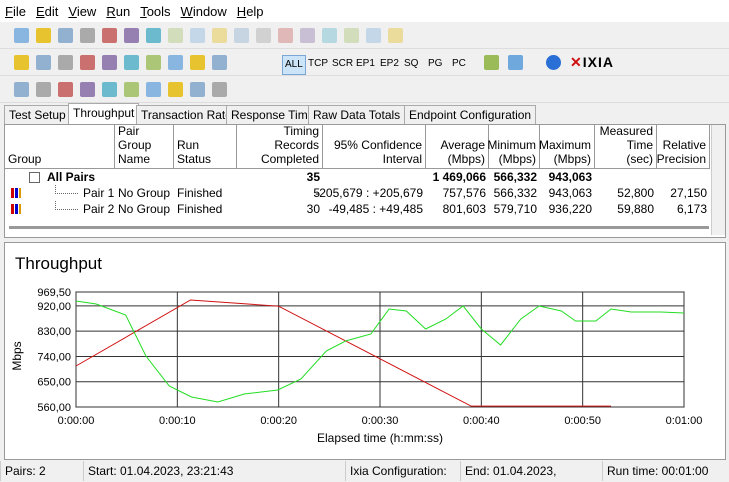  What do you see at coordinates (435, 63) in the screenshot?
I see `toolbar-button: PG` at bounding box center [435, 63].